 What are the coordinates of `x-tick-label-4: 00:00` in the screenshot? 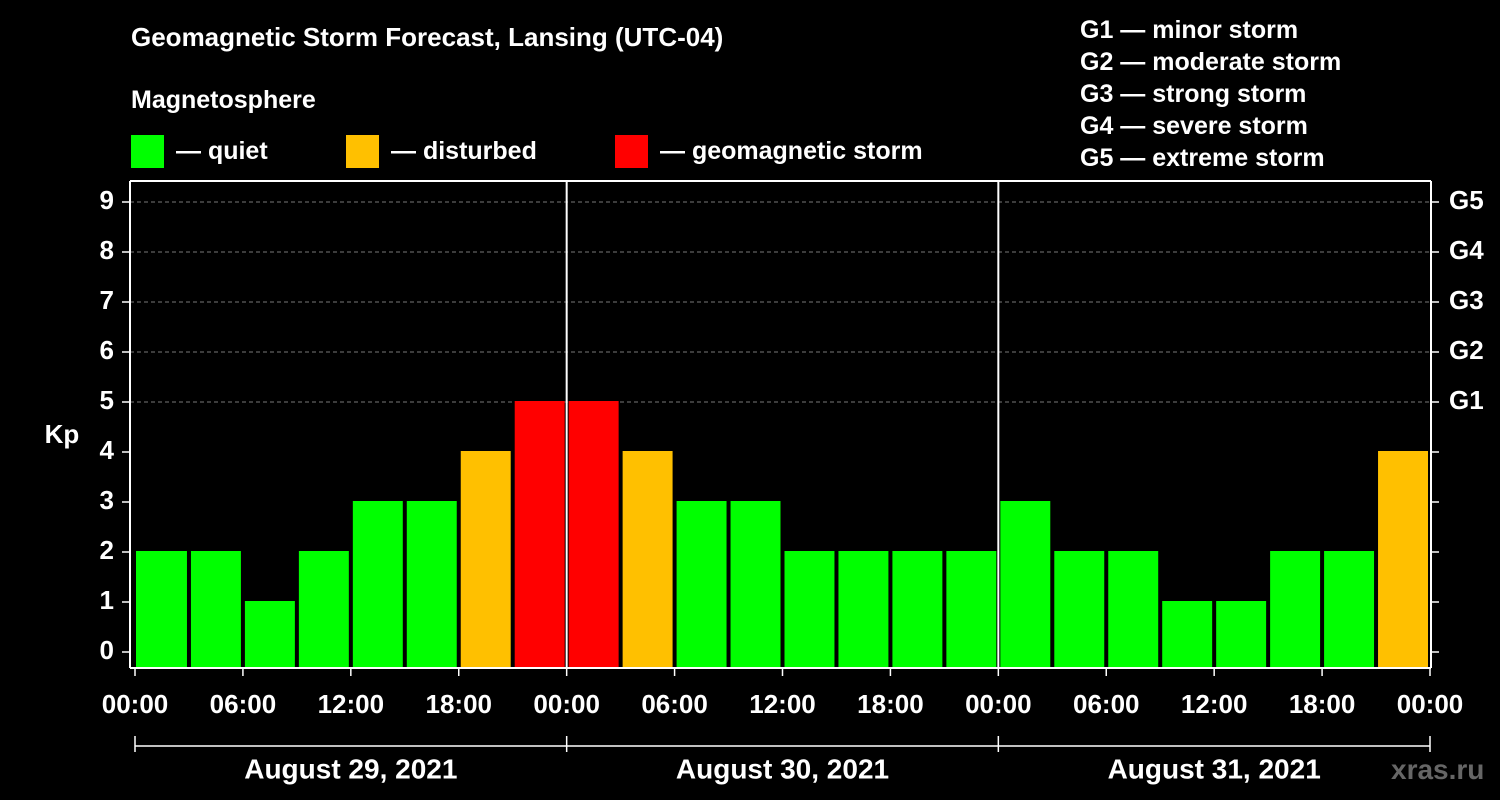 It's located at (566, 704).